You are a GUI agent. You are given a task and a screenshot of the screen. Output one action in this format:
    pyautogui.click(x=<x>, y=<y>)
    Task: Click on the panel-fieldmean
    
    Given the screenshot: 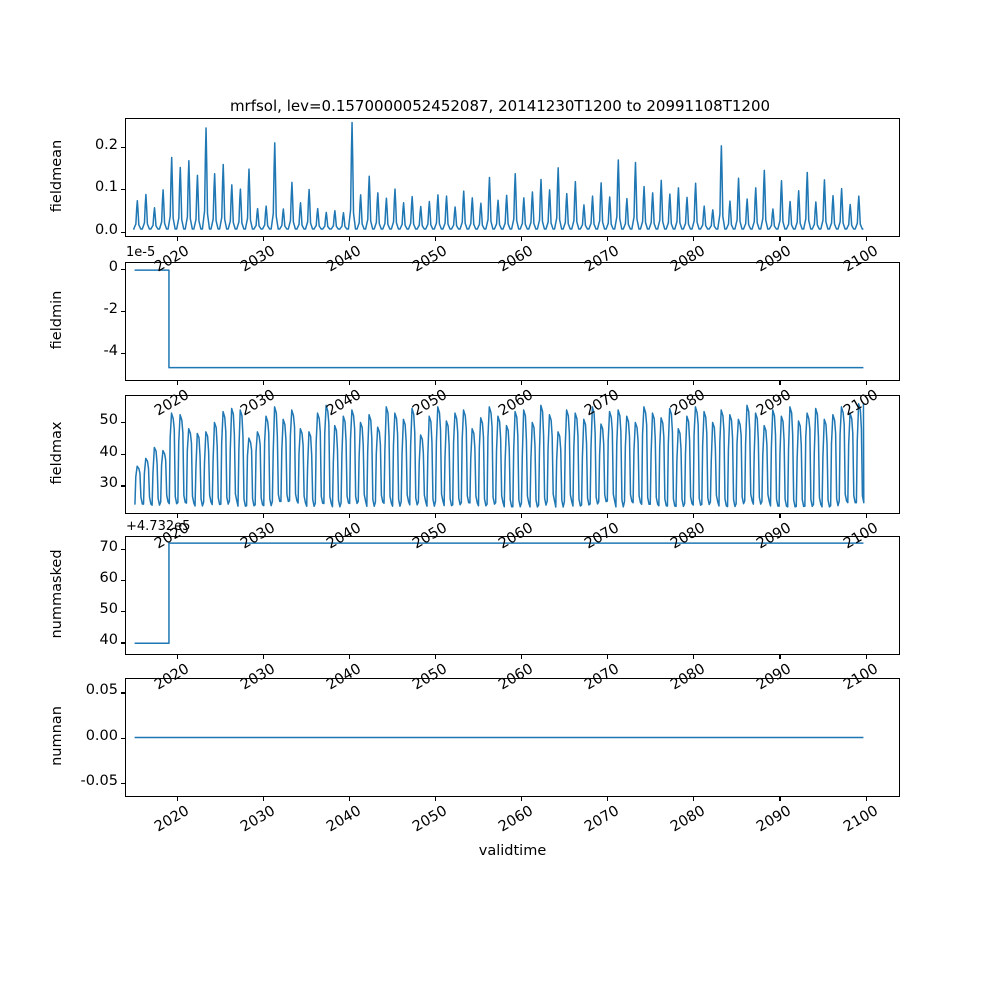 What is the action you would take?
    pyautogui.click(x=512, y=177)
    